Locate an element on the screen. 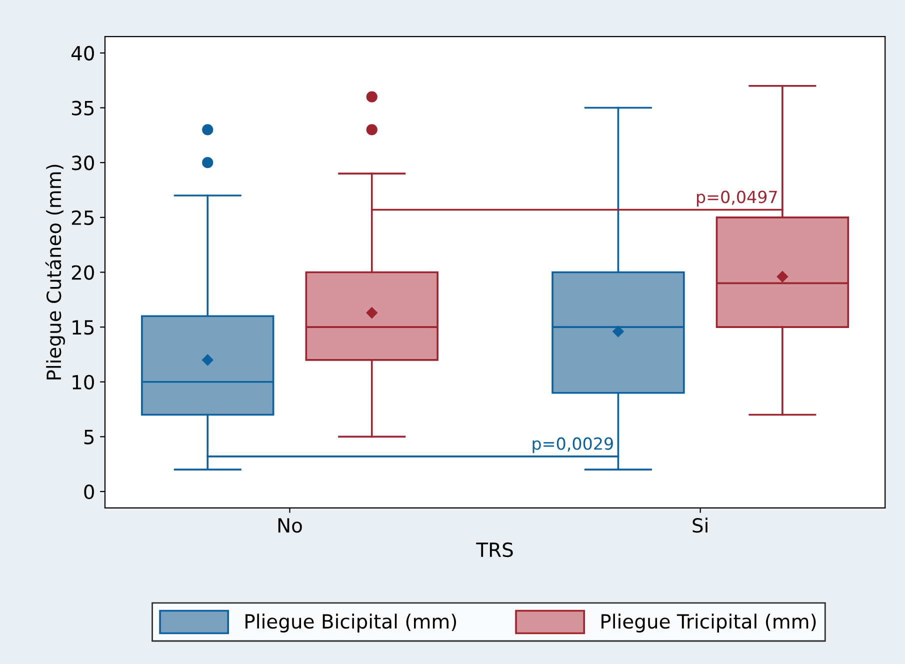 This screenshot has width=905, height=664. annotation: p=0,0029 is located at coordinates (572, 445).